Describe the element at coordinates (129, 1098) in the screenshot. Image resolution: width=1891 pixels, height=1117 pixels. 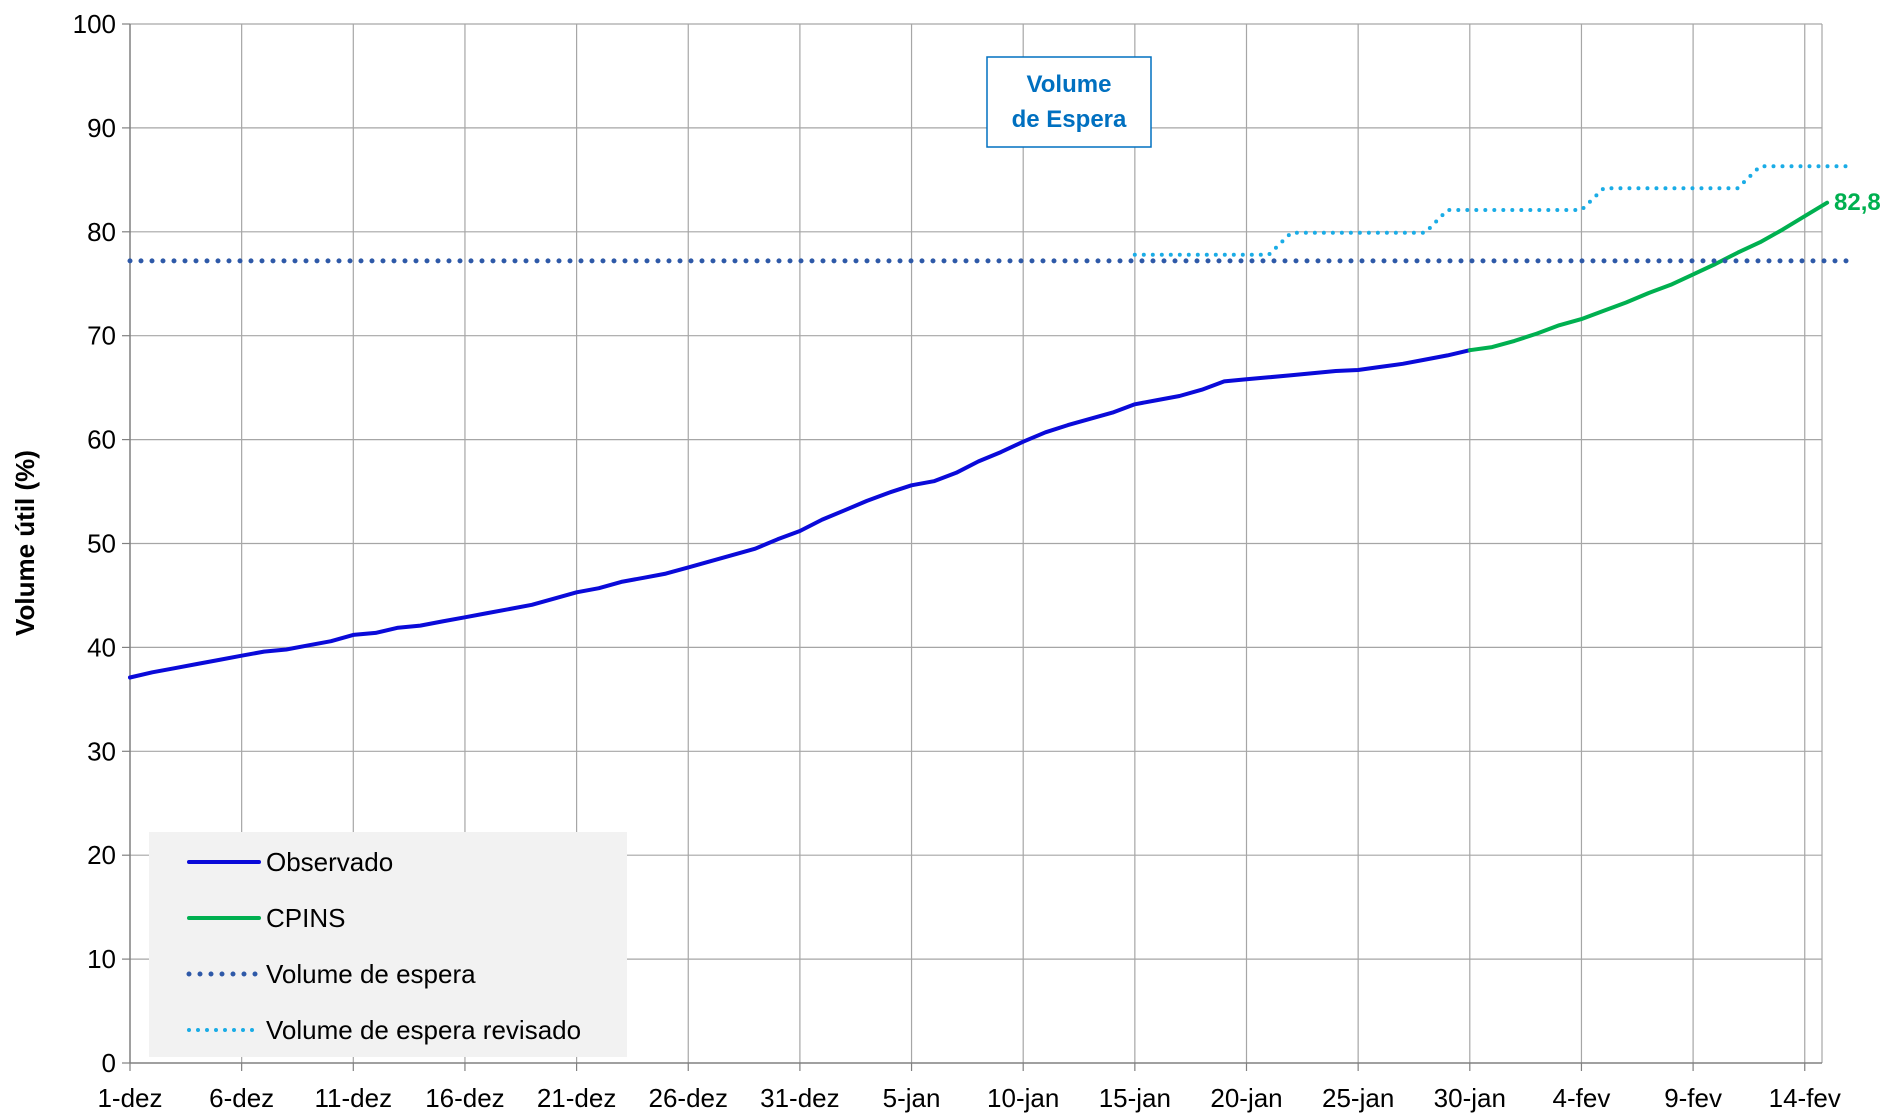
I see `x-tick-label: 1-dez` at that location.